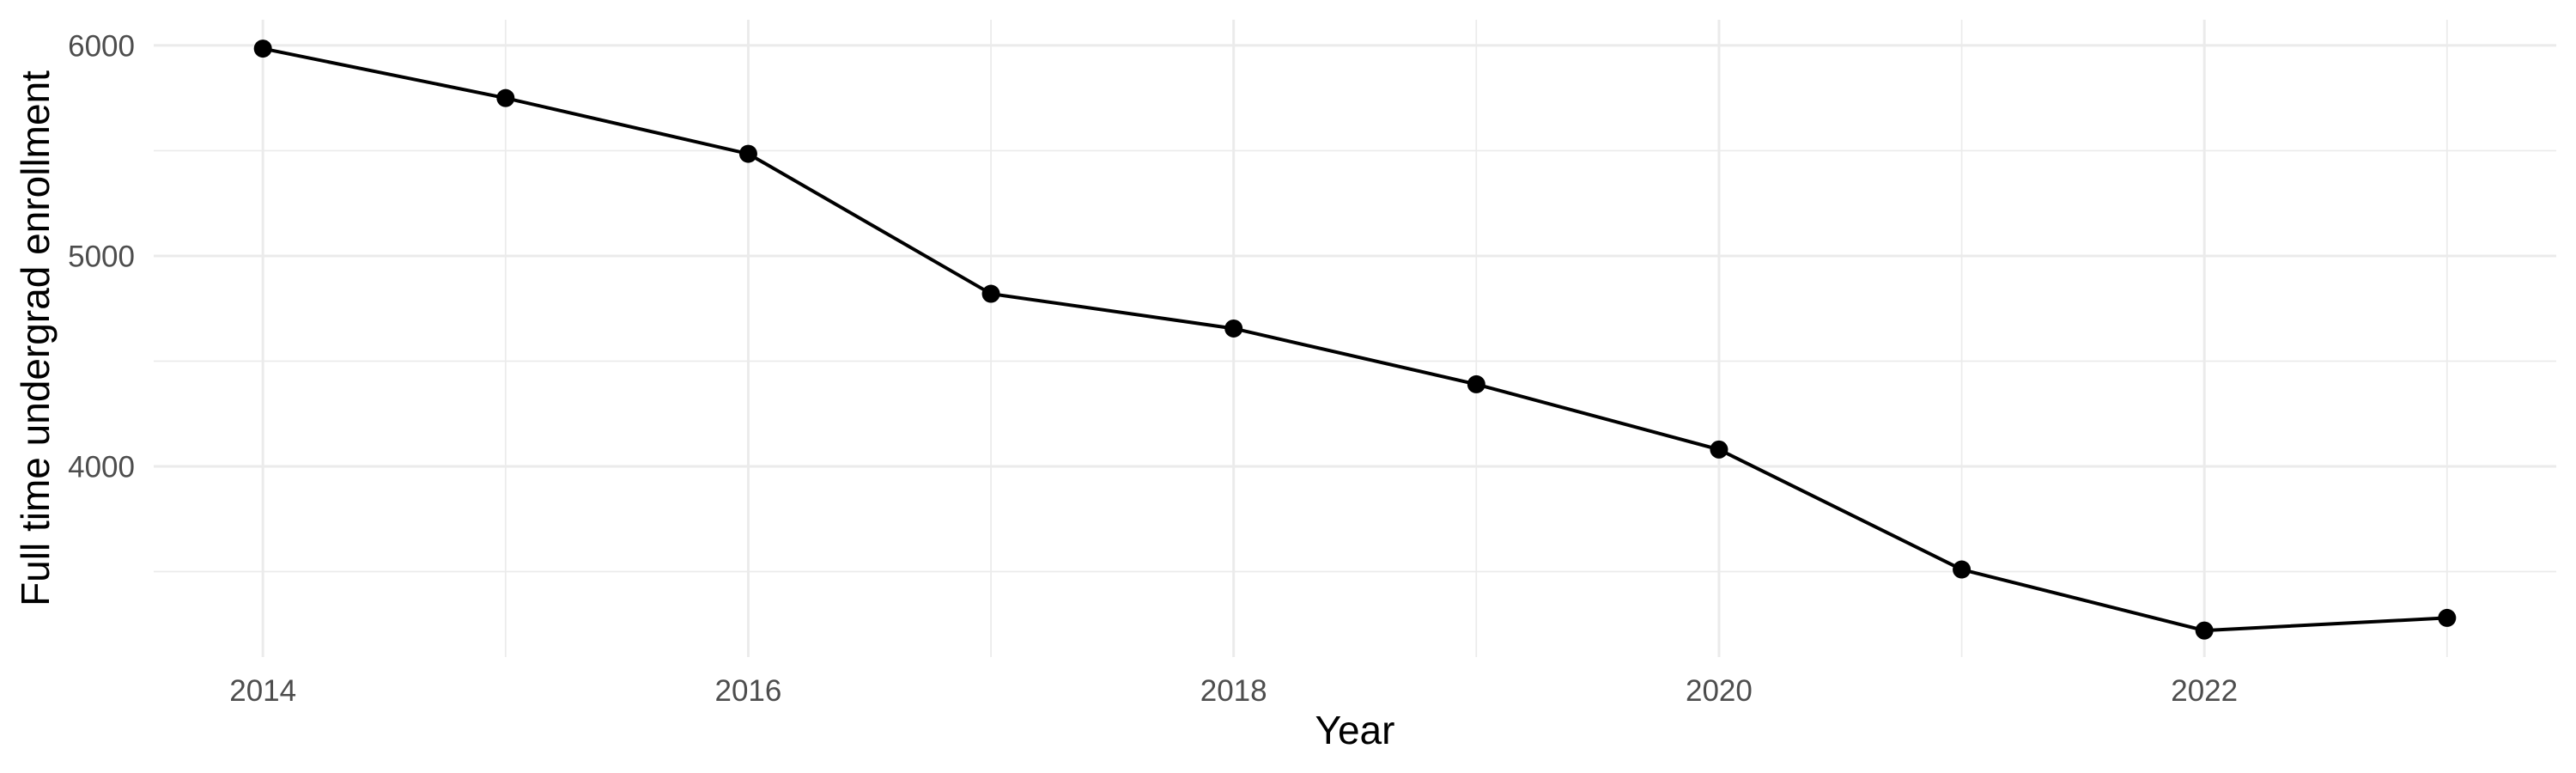 The height and width of the screenshot is (773, 2576). I want to click on x-tick-label-2022: 2022, so click(2204, 691).